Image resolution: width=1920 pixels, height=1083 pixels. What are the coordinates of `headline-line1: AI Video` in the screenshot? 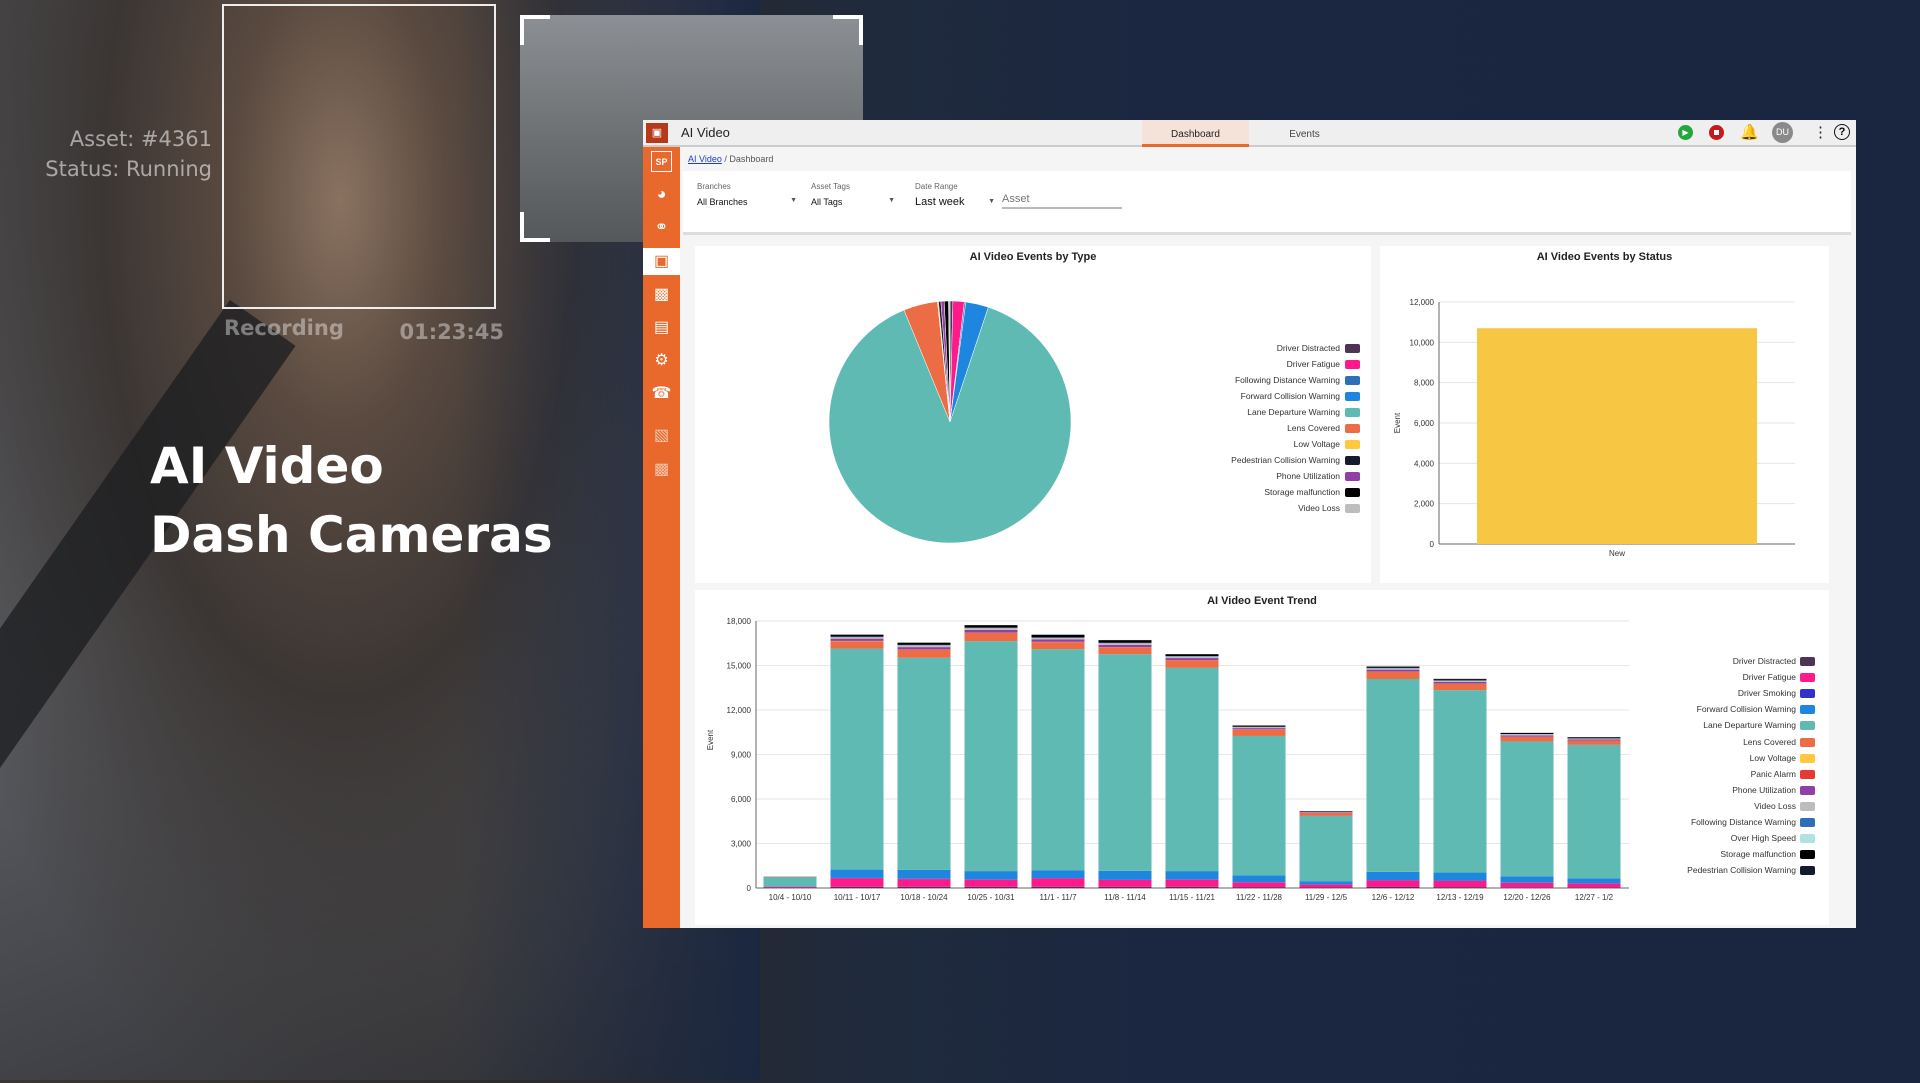 It's located at (267, 467).